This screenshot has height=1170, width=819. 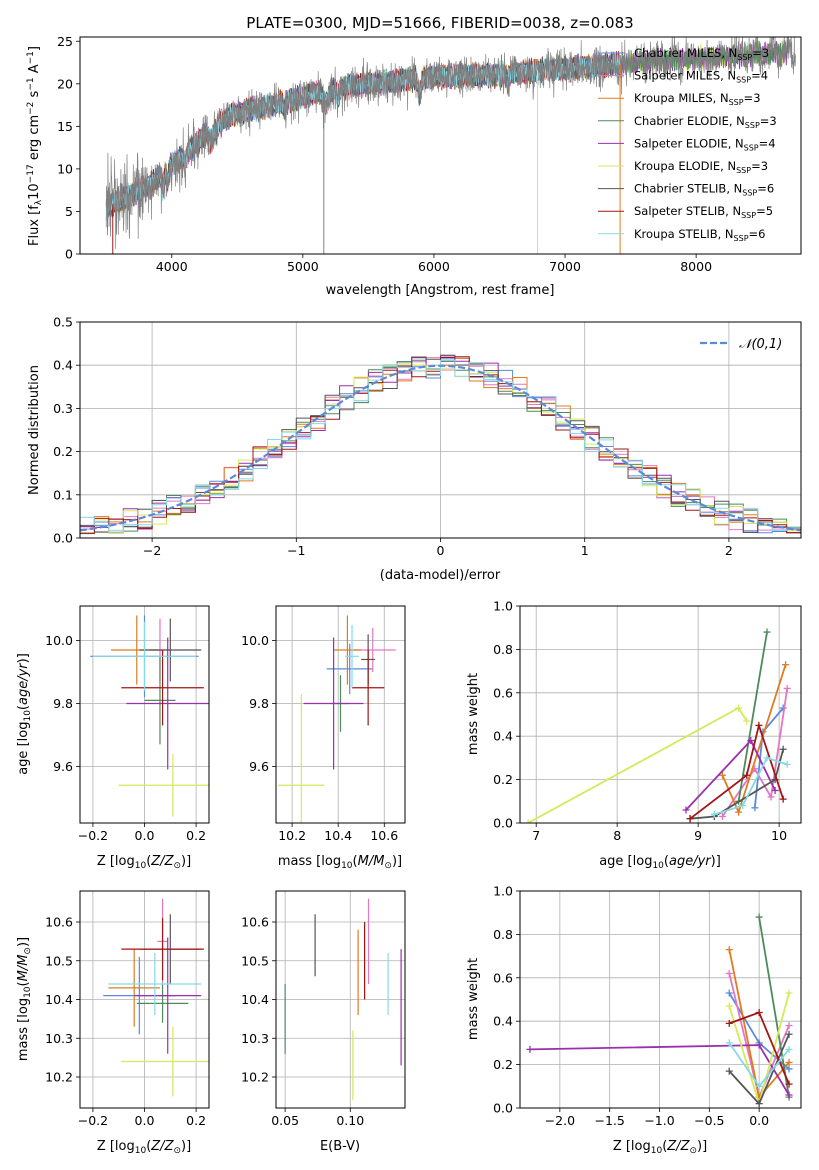 I want to click on y-tick-label: 10.6, so click(x=59, y=922).